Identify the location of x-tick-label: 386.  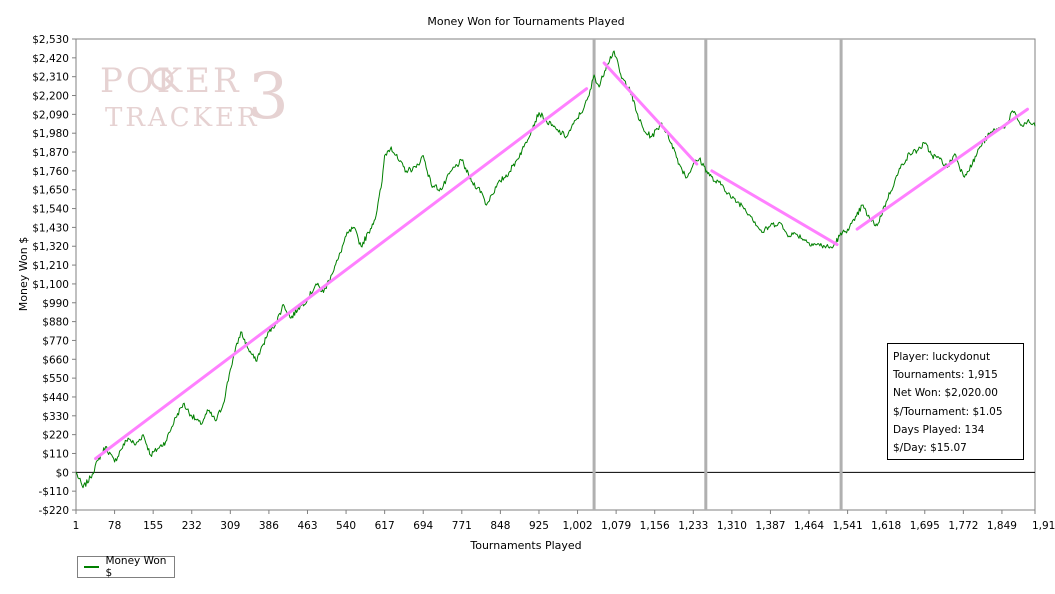
(269, 526).